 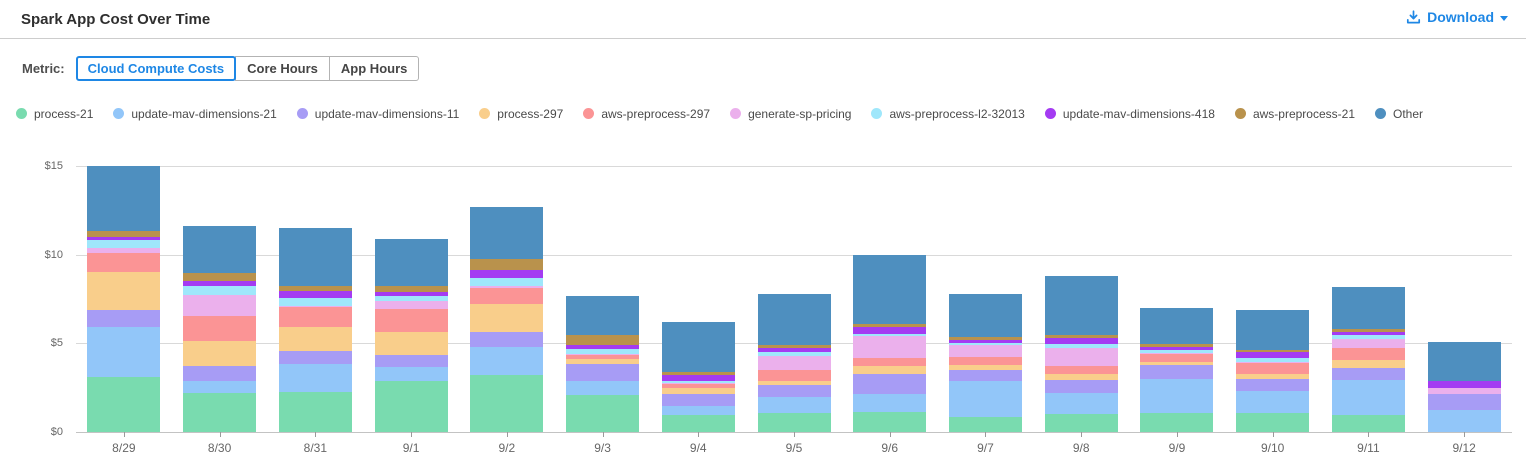 What do you see at coordinates (521, 113) in the screenshot?
I see `legend-item-process-297: process-297` at bounding box center [521, 113].